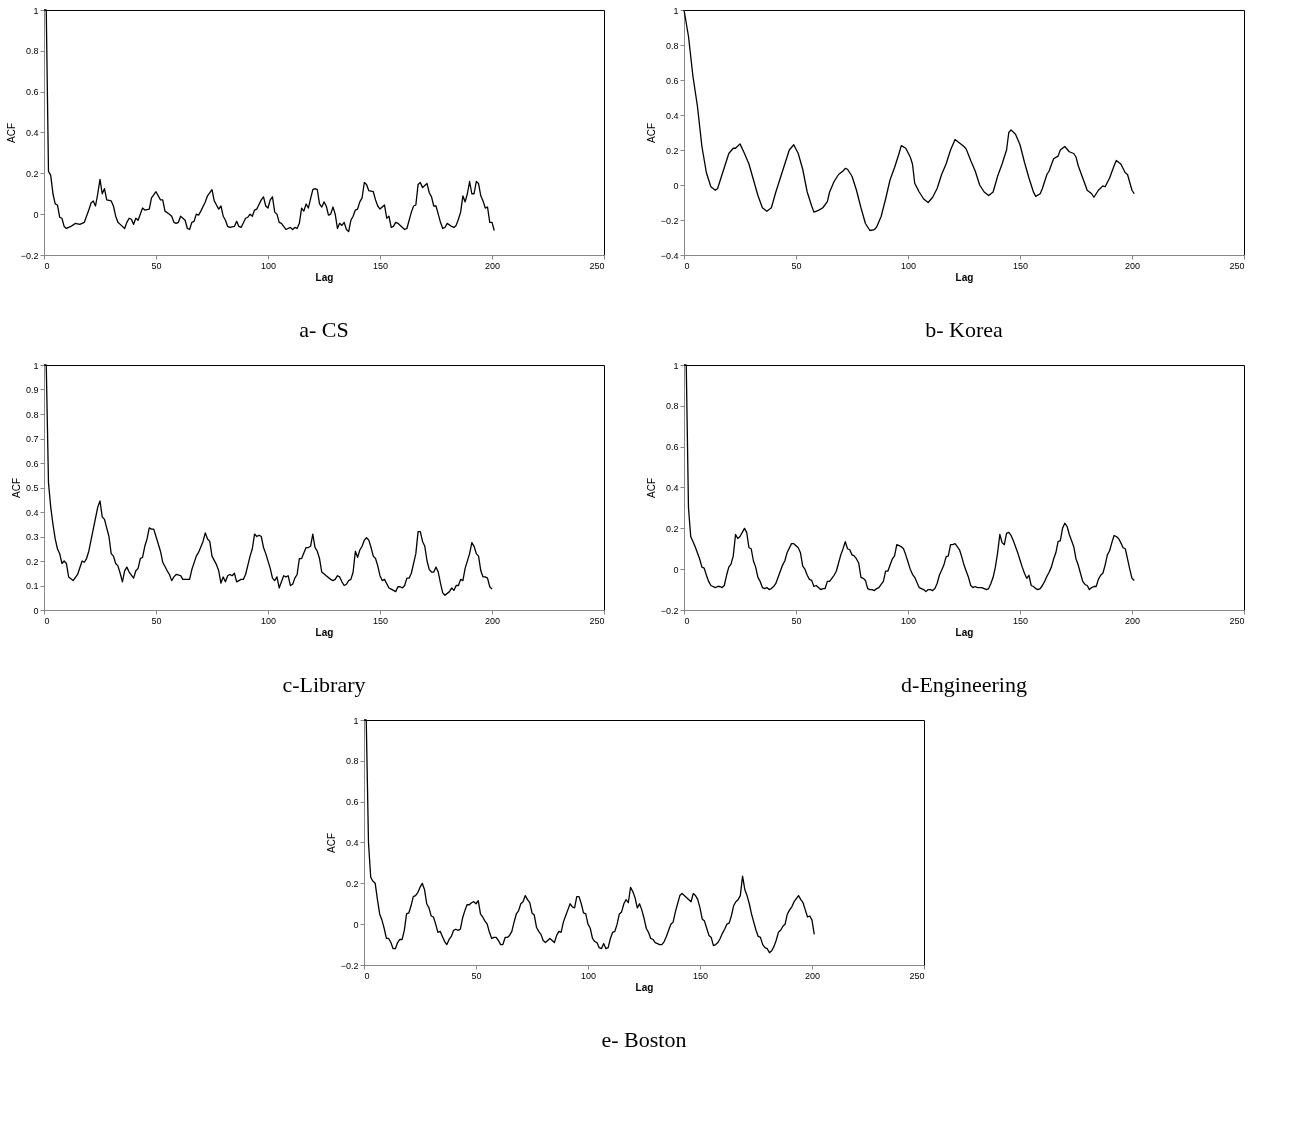  Describe the element at coordinates (32, 586) in the screenshot. I see `y-tick-label: 0.1` at that location.